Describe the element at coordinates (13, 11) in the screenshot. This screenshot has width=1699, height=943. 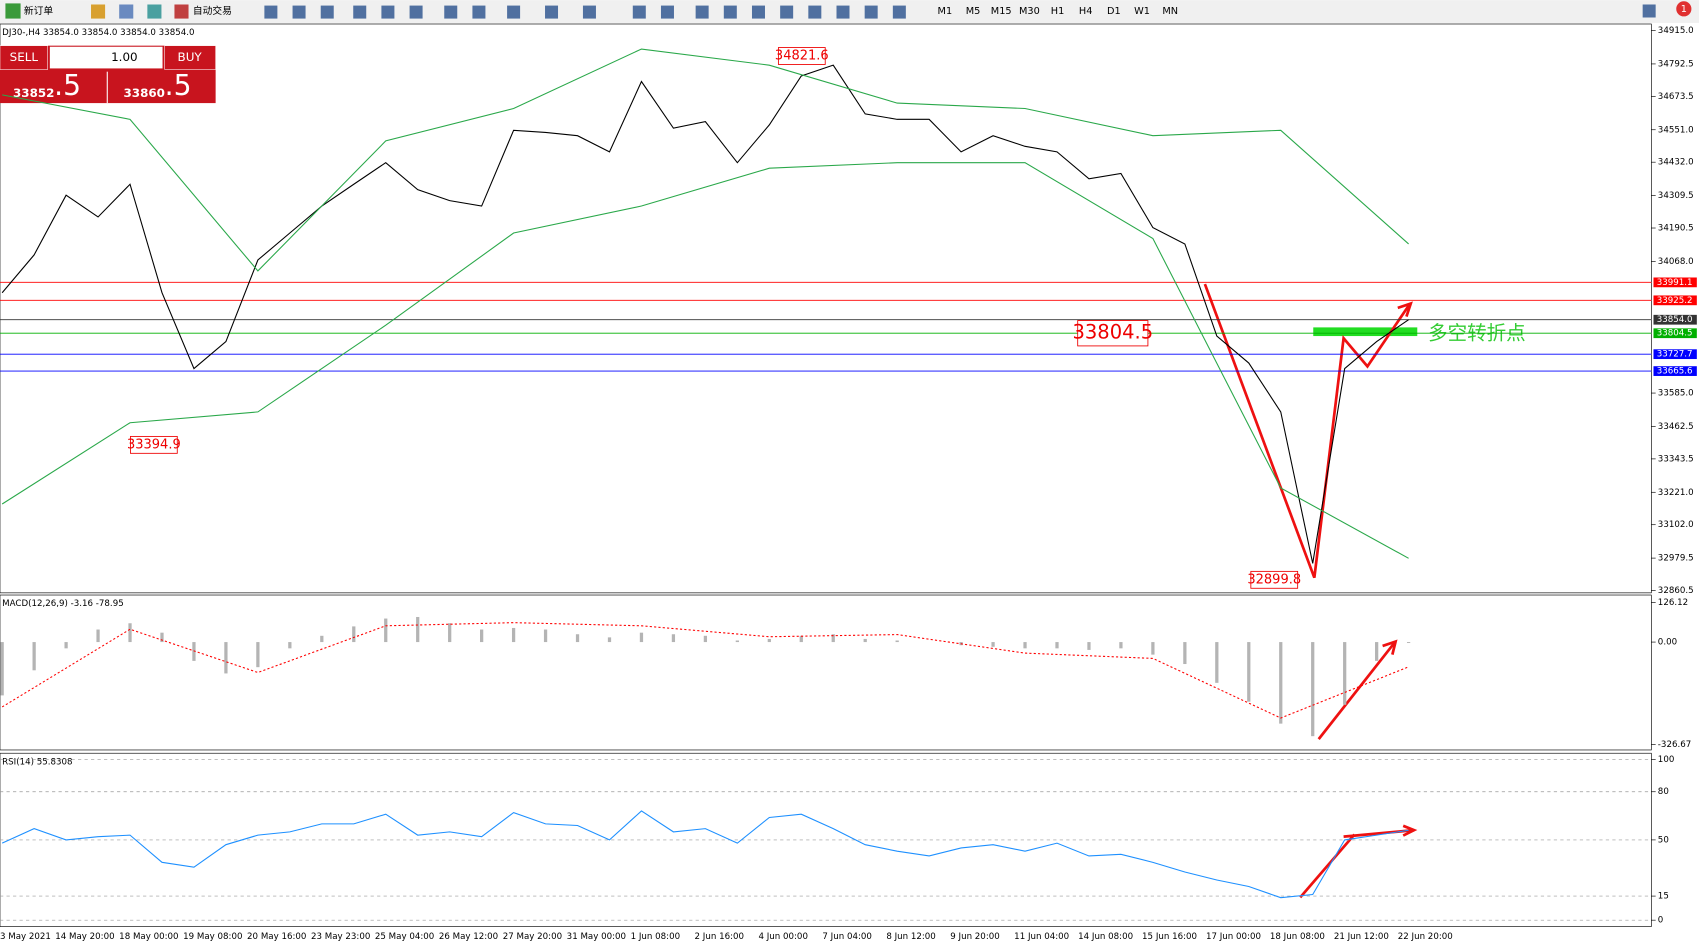
I see `new-order-icon` at that location.